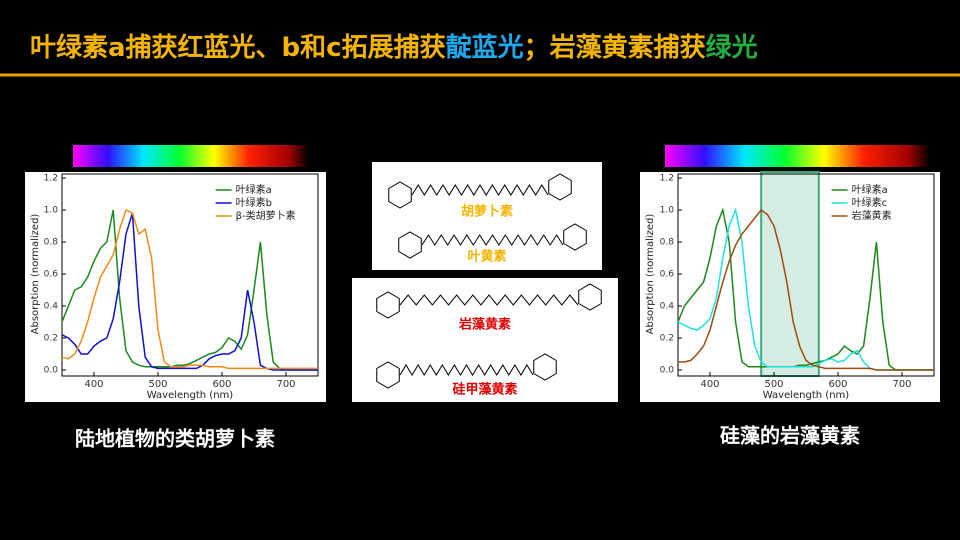 This screenshot has width=960, height=540. What do you see at coordinates (175, 439) in the screenshot?
I see `caption: 陆地植物的类胡萝卜素` at bounding box center [175, 439].